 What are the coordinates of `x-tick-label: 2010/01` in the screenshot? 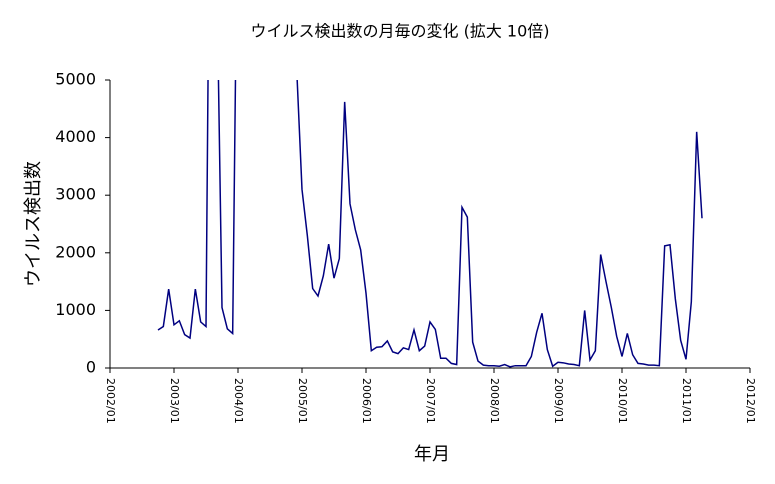 It's located at (622, 401).